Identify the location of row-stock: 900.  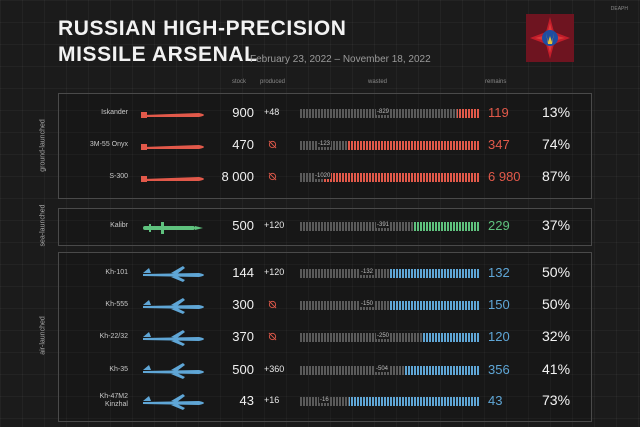
(243, 112).